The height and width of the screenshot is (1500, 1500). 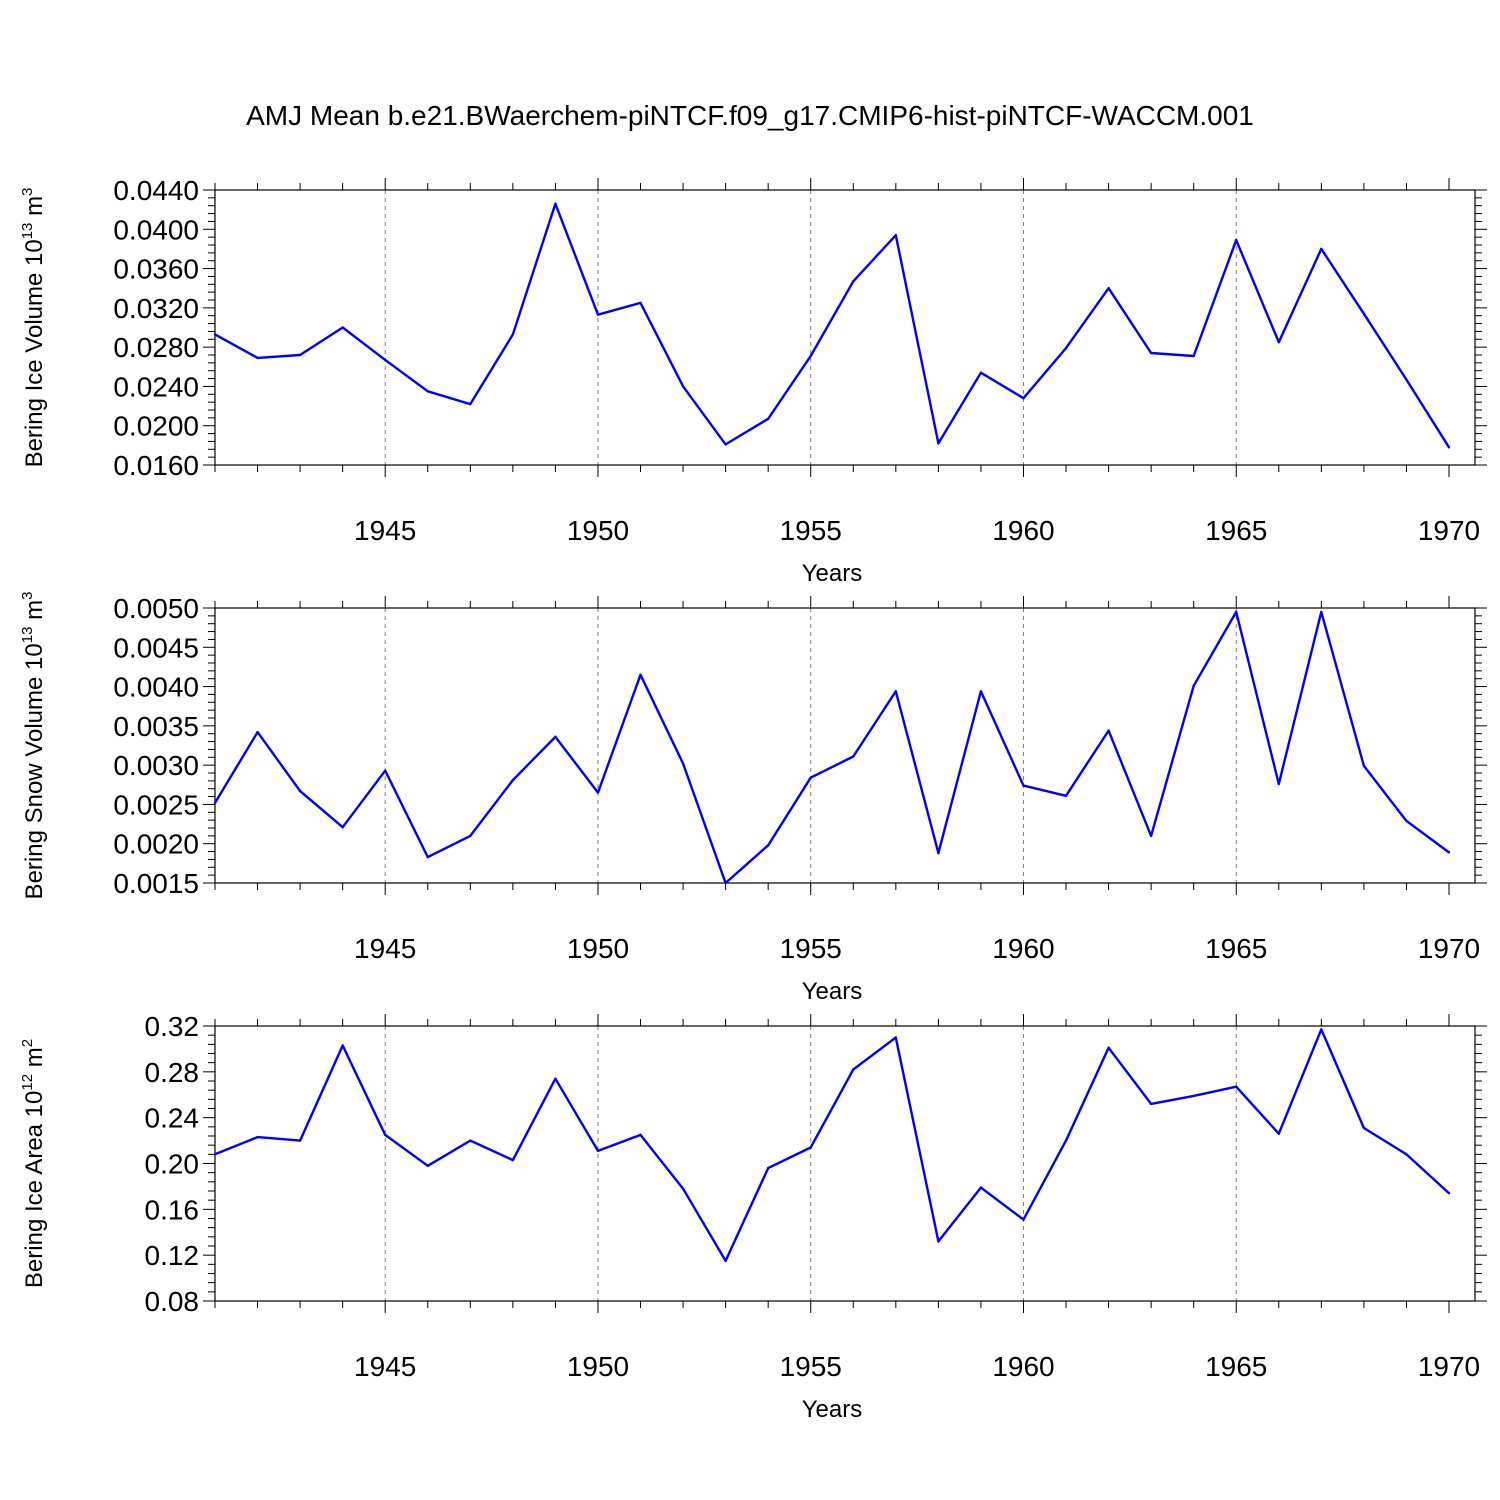 I want to click on y-axis-label: Bering Snow Volume 1013 m3, so click(x=33, y=746).